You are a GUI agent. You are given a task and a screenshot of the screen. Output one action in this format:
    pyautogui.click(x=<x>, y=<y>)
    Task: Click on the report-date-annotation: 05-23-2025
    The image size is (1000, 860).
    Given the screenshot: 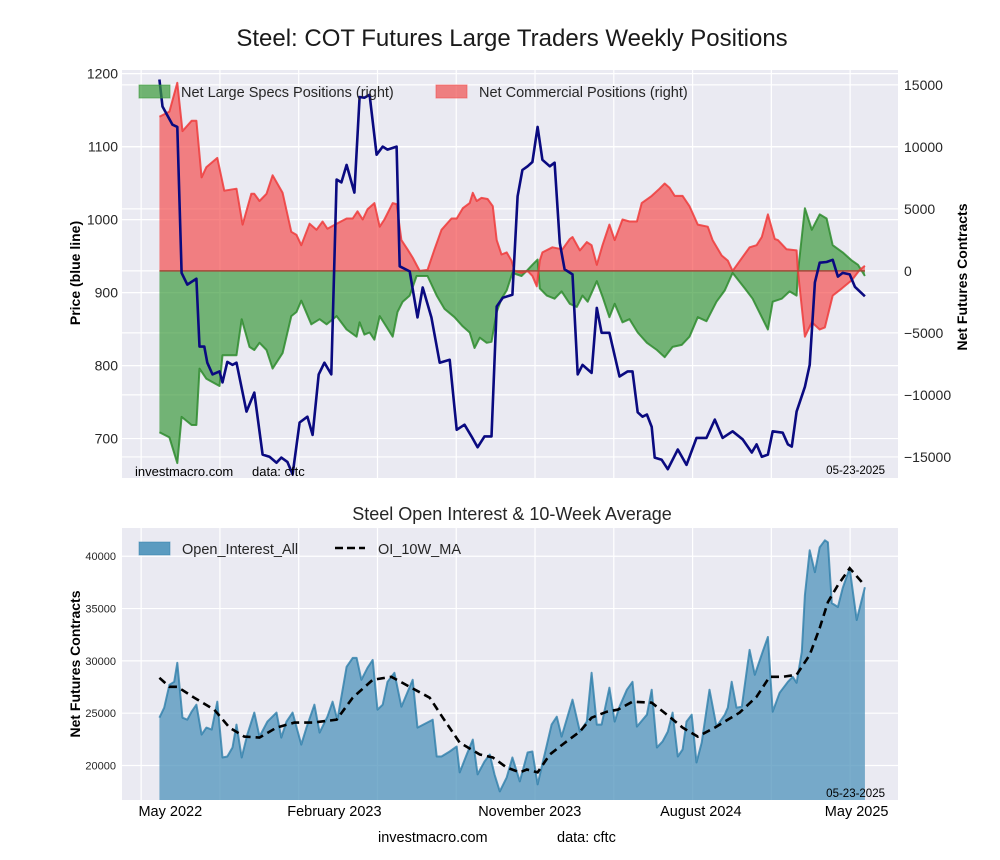 What is the action you would take?
    pyautogui.click(x=855, y=471)
    